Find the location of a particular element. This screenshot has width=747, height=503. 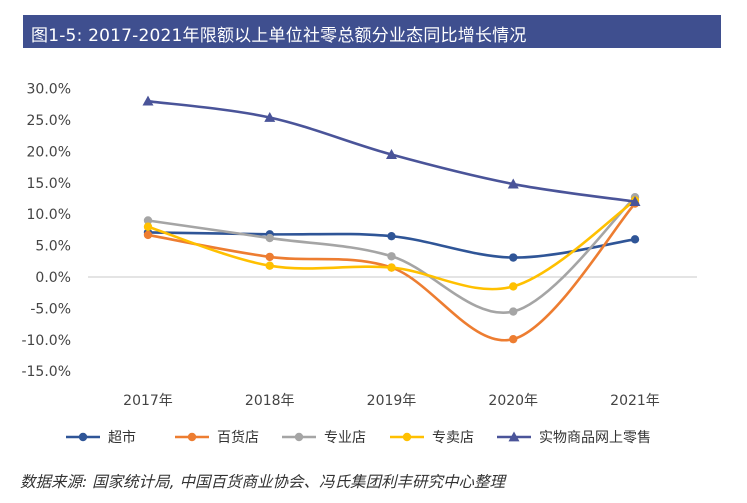

y-tick-label: 20.0% is located at coordinates (49, 152).